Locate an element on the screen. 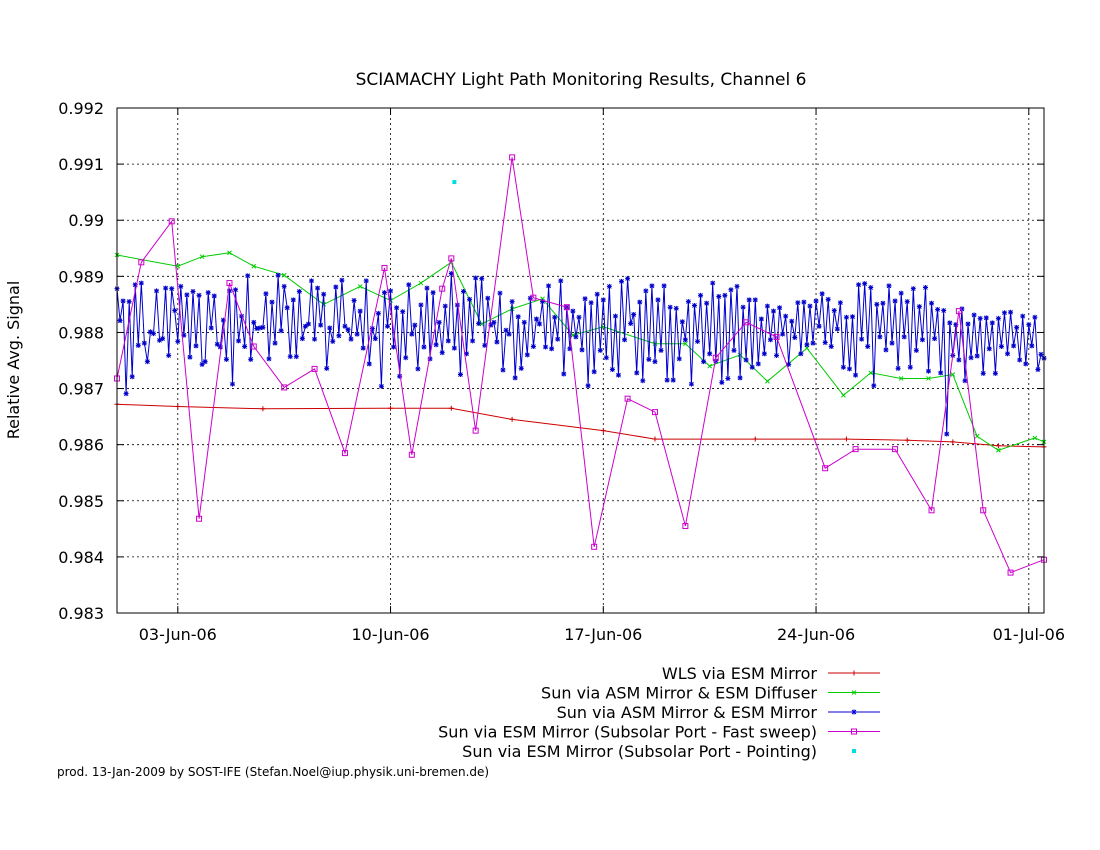  y-tick-label: 0.988 is located at coordinates (81, 332).